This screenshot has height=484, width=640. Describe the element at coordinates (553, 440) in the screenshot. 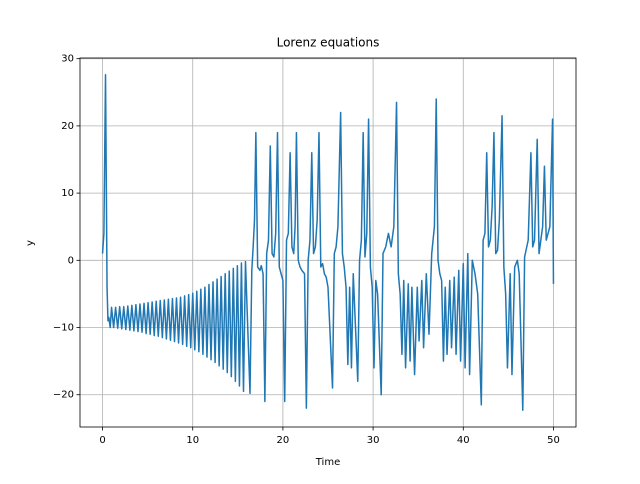

I see `x-tick-label: 50` at that location.